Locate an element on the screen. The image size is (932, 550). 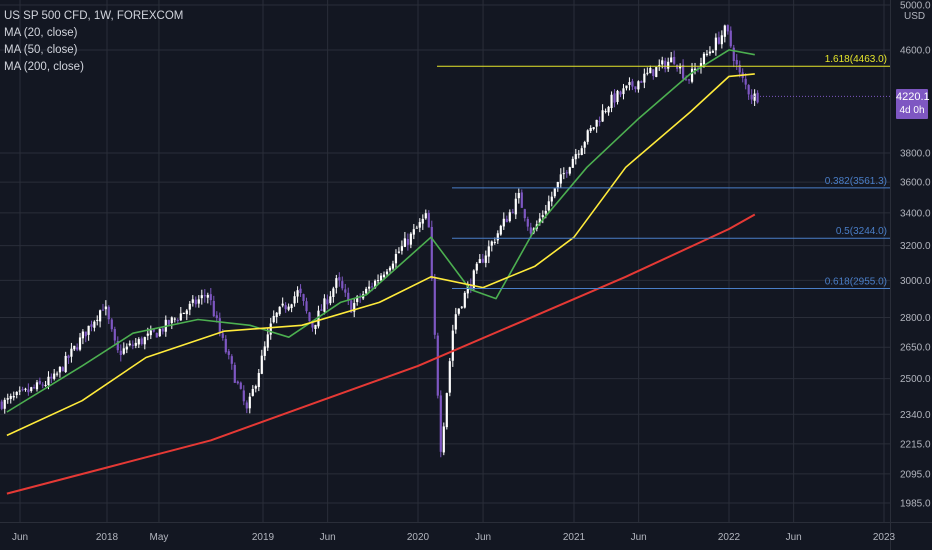
time-tick-label: 2019 is located at coordinates (263, 537).